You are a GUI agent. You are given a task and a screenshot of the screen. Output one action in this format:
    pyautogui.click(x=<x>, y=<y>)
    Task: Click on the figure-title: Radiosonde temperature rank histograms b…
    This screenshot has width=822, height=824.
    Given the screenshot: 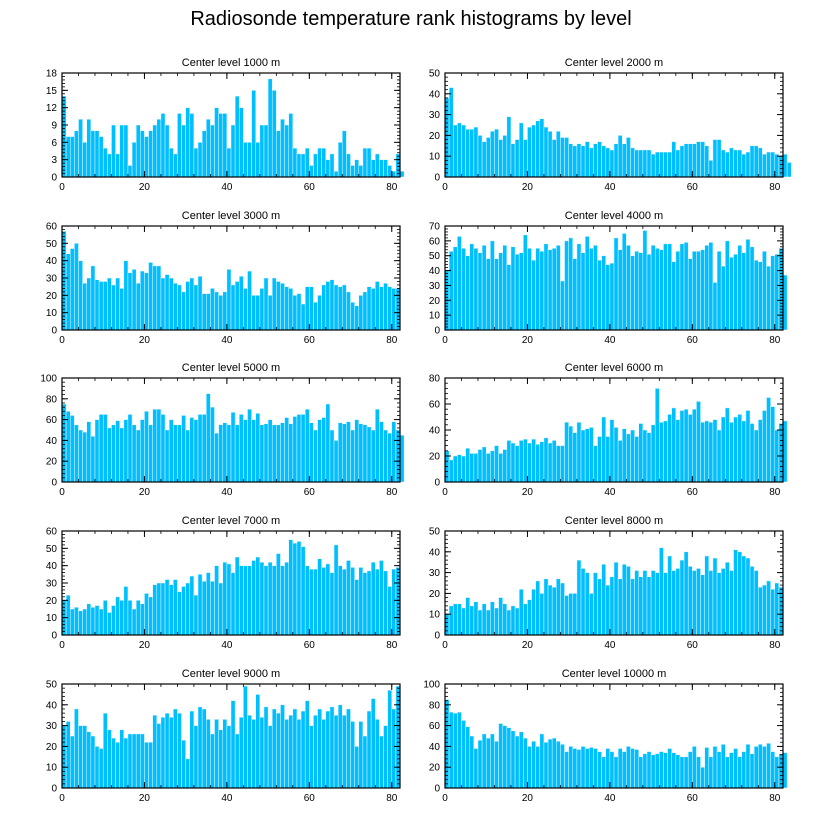 What is the action you would take?
    pyautogui.click(x=411, y=19)
    